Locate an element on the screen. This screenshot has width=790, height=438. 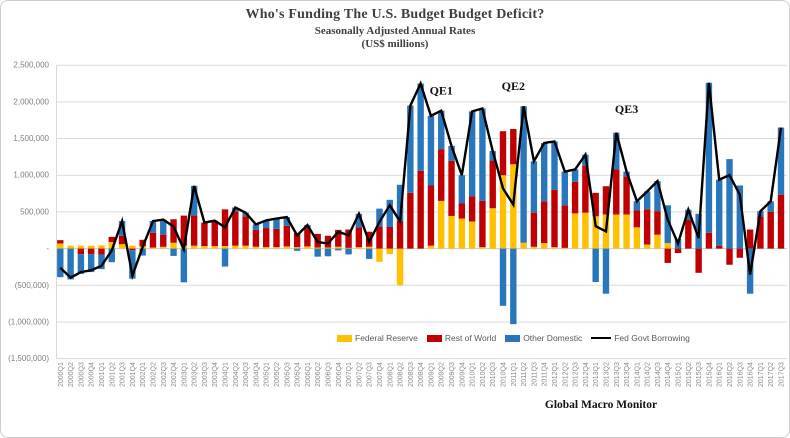
x-axis-tick-label: 2010Q4 is located at coordinates (504, 374).